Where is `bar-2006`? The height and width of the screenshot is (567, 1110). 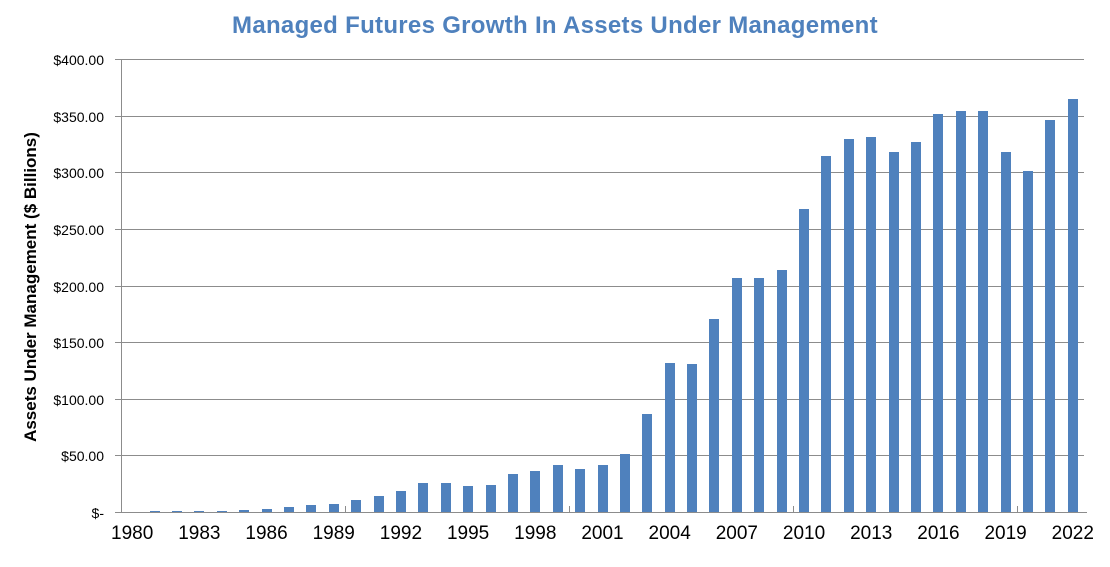
bar-2006 is located at coordinates (714, 415).